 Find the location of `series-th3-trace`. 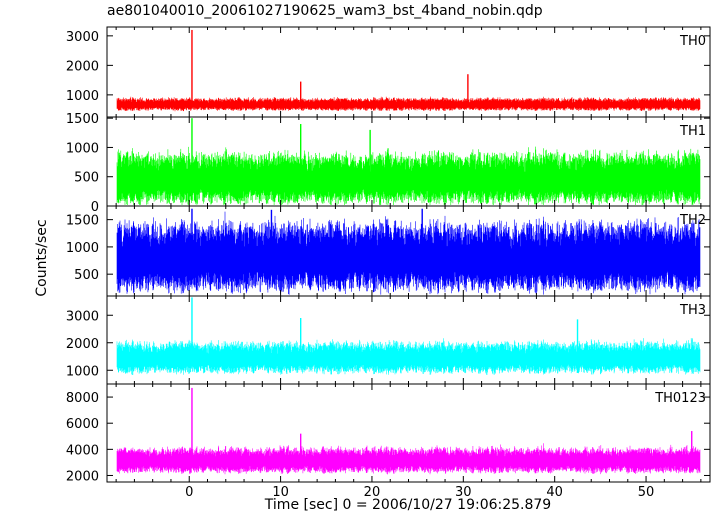

series-th3-trace is located at coordinates (408, 356).